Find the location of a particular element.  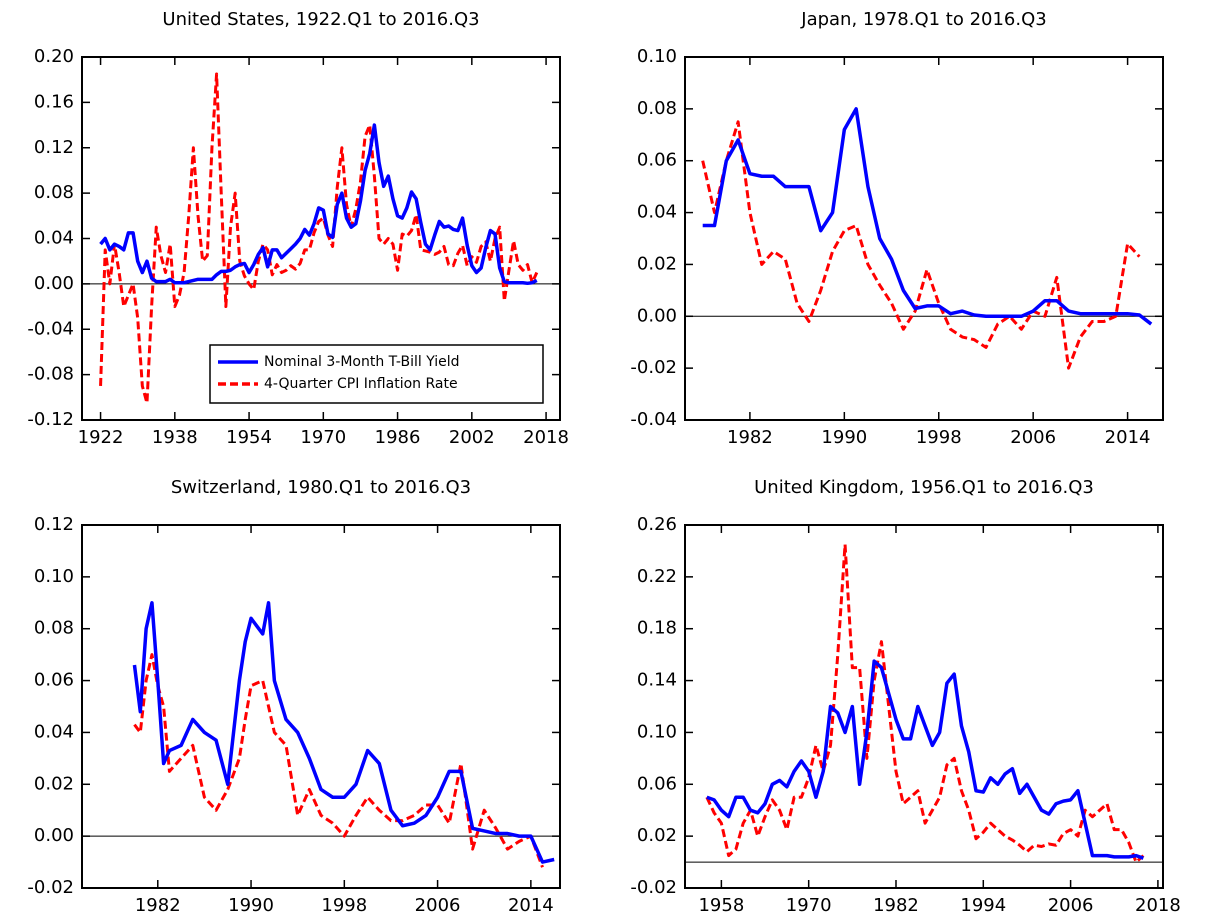

y-tick-label: 0.14 is located at coordinates (657, 680).